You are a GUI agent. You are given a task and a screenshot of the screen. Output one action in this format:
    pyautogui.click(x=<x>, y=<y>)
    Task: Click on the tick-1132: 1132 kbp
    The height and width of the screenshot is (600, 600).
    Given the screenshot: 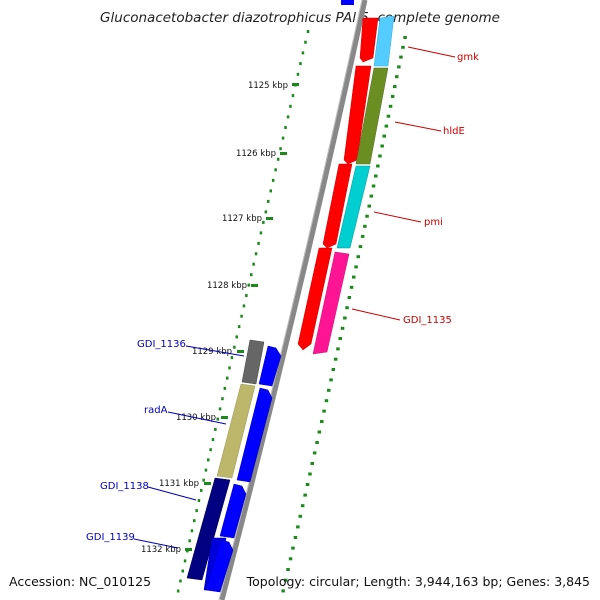 What is the action you would take?
    pyautogui.click(x=166, y=550)
    